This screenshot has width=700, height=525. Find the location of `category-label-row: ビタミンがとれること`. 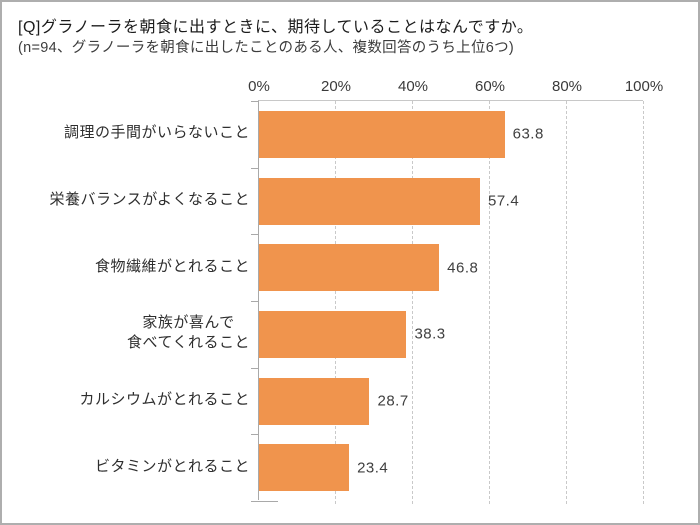

category-label-row: ビタミンがとれること is located at coordinates (126, 466).